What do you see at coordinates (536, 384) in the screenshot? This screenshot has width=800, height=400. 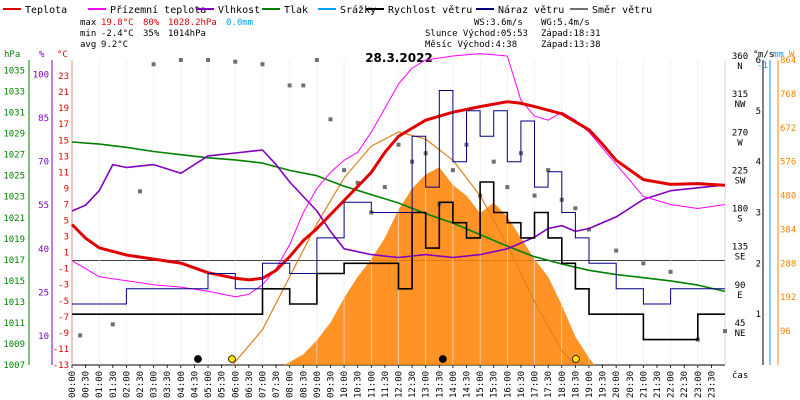 I see `time-tick-label: 17:00` at bounding box center [536, 384].